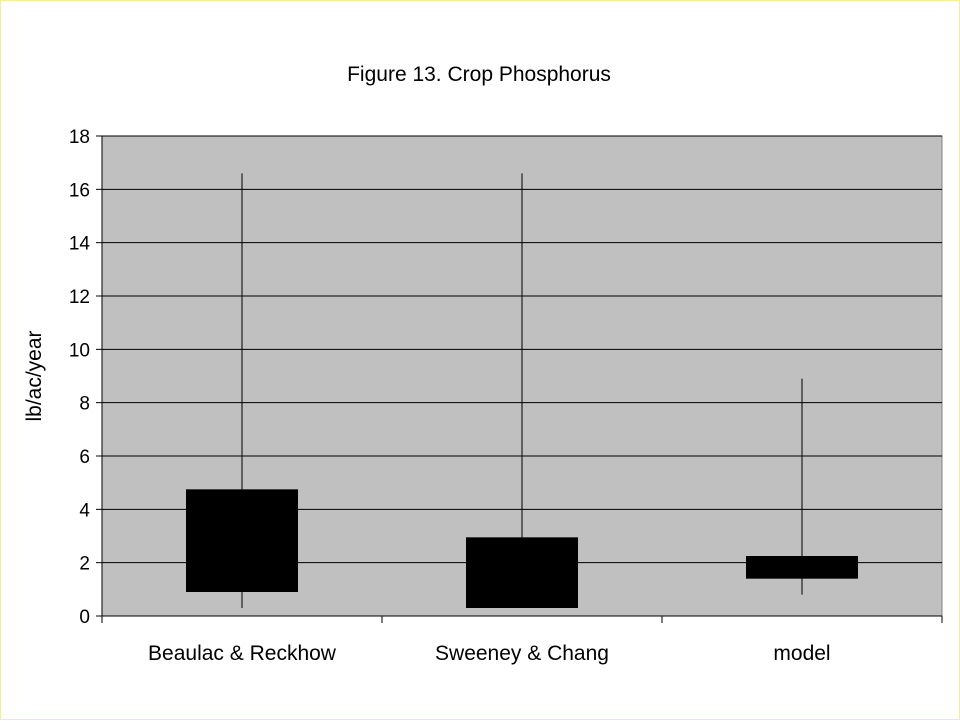 The height and width of the screenshot is (721, 960). I want to click on y-tick-label: 8, so click(84, 404).